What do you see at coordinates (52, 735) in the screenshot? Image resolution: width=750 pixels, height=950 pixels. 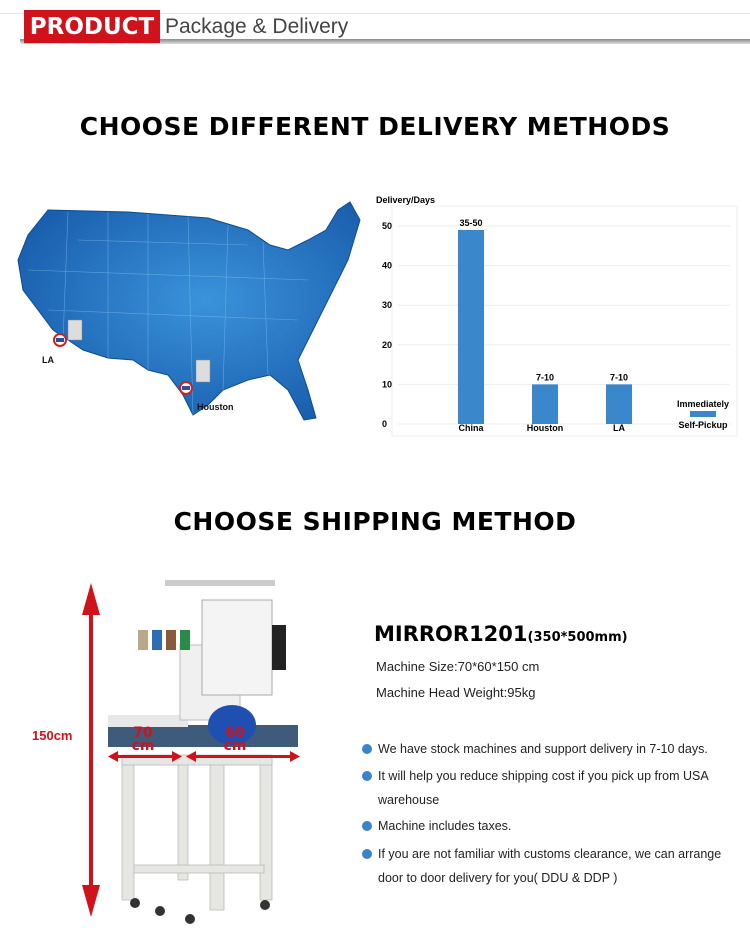 I see `height-dimension: 150cm` at bounding box center [52, 735].